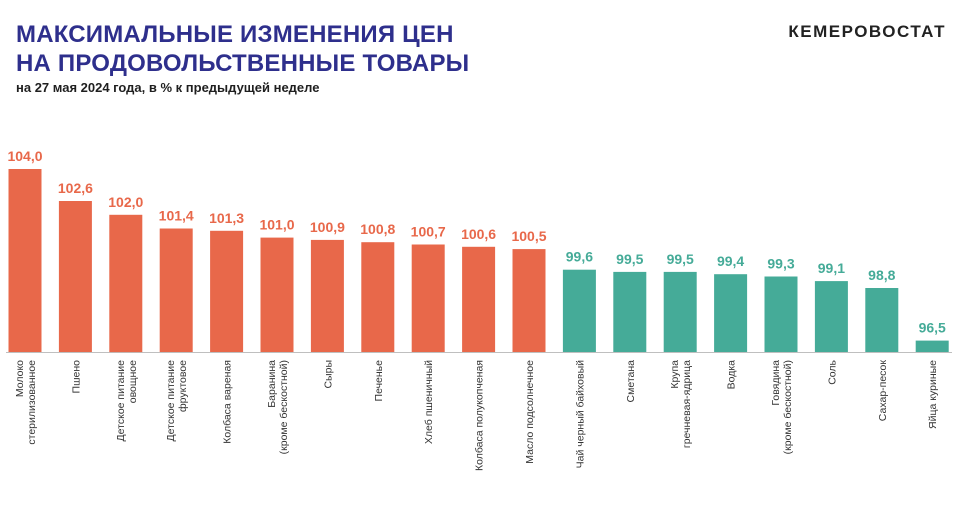  Describe the element at coordinates (675, 374) in the screenshot. I see `category-label-line: Крупа` at that location.